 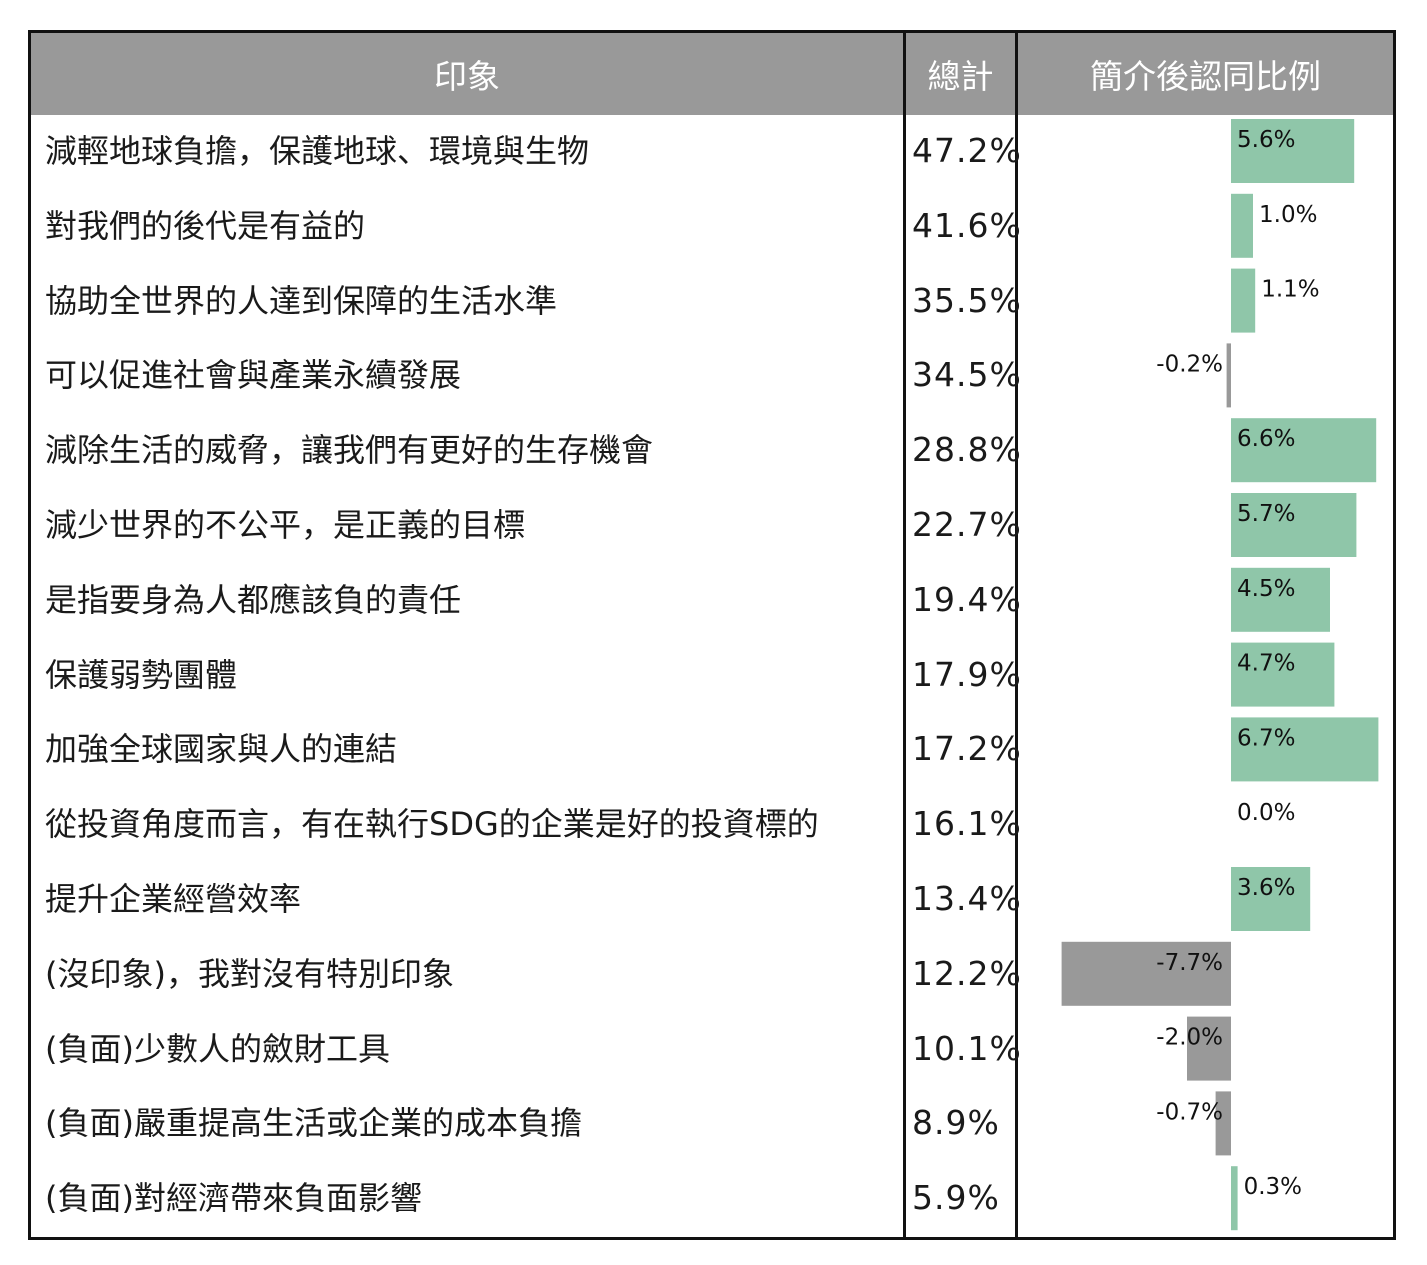 I want to click on change-value-label: 6.7%, so click(x=1266, y=738).